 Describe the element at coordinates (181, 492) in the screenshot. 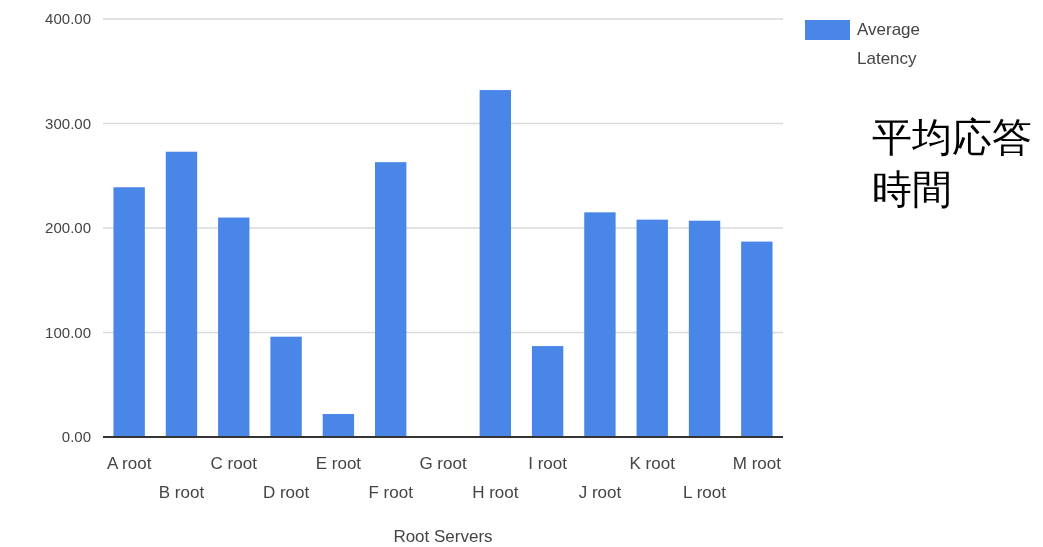

I see `x-tick-label: B root` at that location.